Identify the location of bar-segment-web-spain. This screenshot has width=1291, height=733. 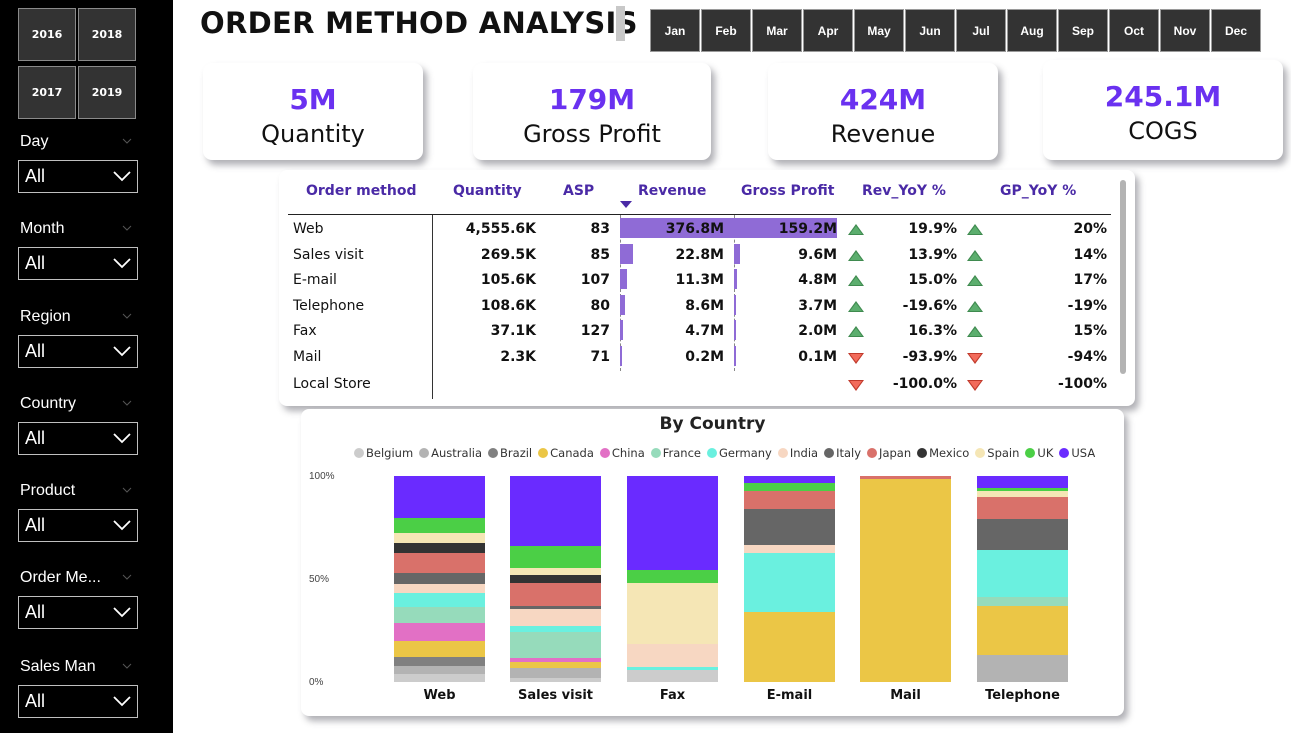
(439, 537).